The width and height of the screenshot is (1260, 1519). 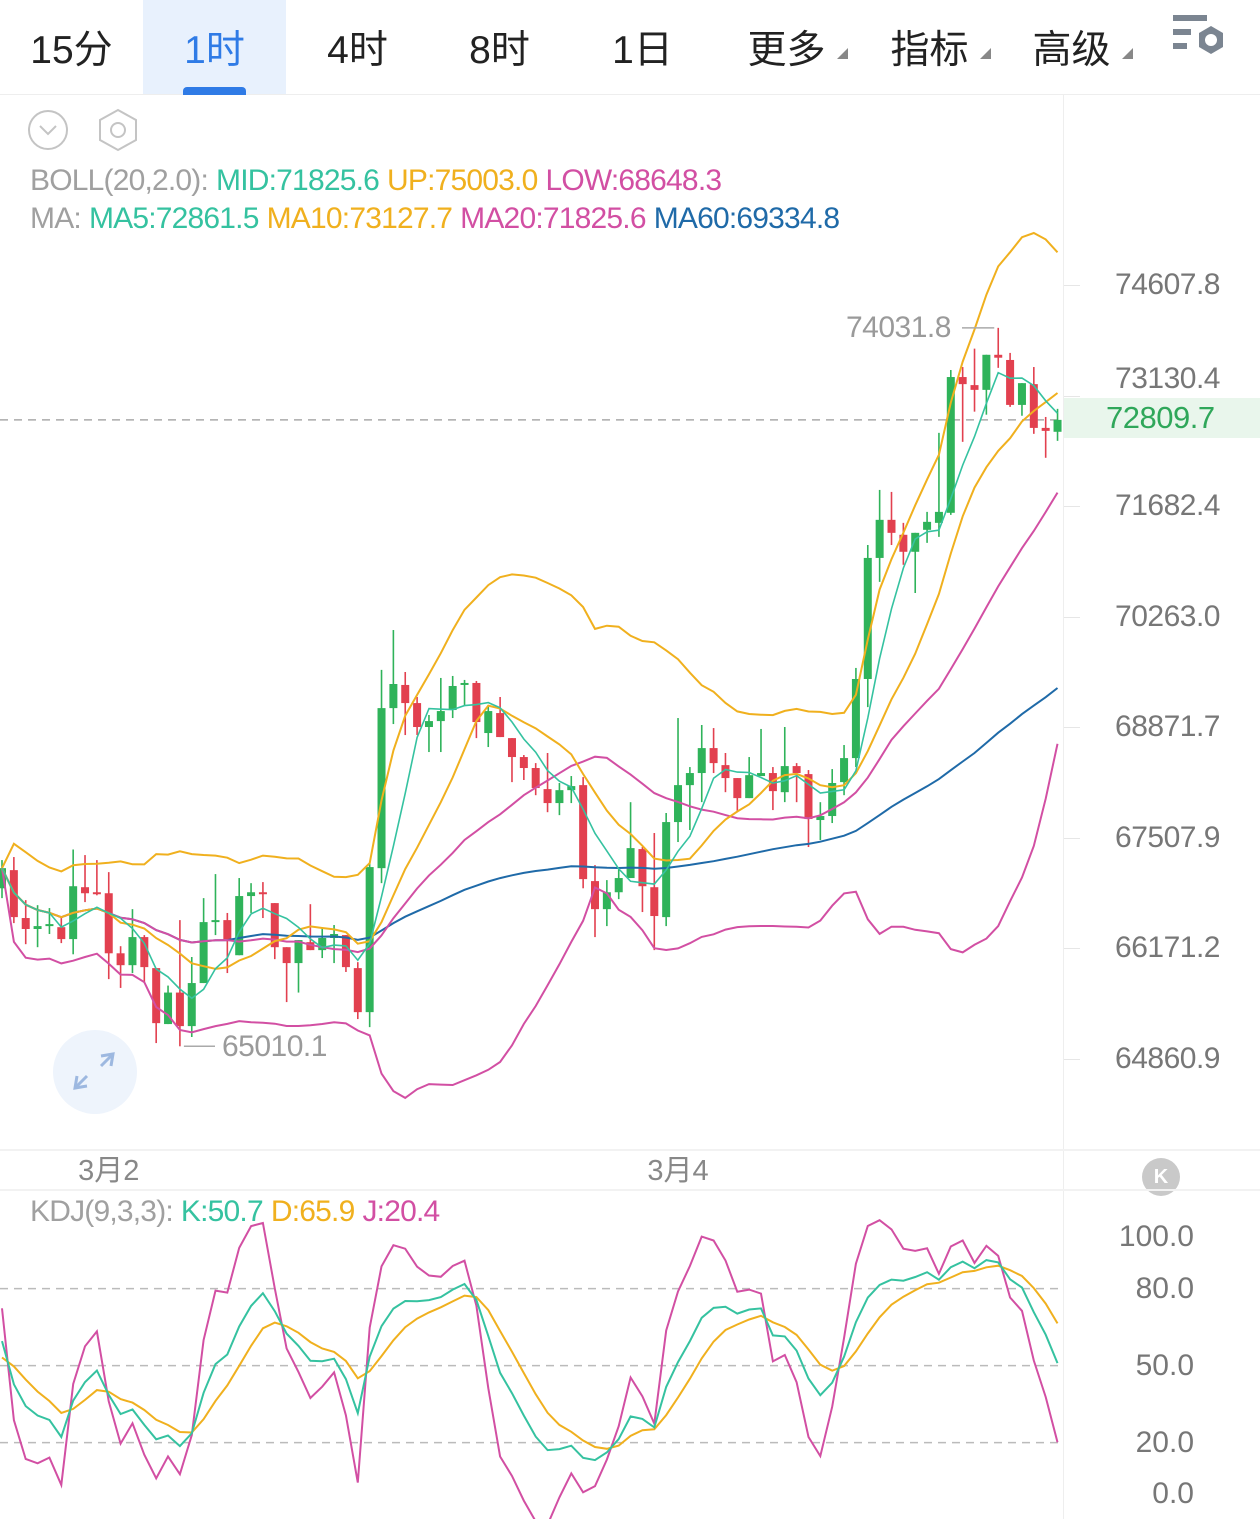 What do you see at coordinates (642, 47) in the screenshot?
I see `tab-1day: 1日` at bounding box center [642, 47].